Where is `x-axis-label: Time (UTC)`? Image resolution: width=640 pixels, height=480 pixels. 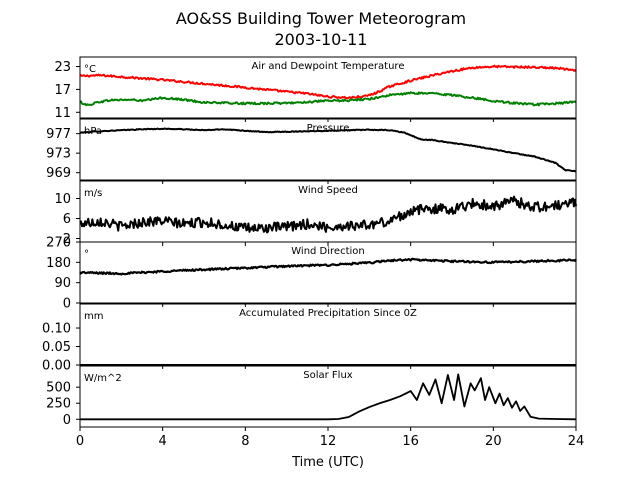 x-axis-label: Time (UTC) is located at coordinates (327, 462).